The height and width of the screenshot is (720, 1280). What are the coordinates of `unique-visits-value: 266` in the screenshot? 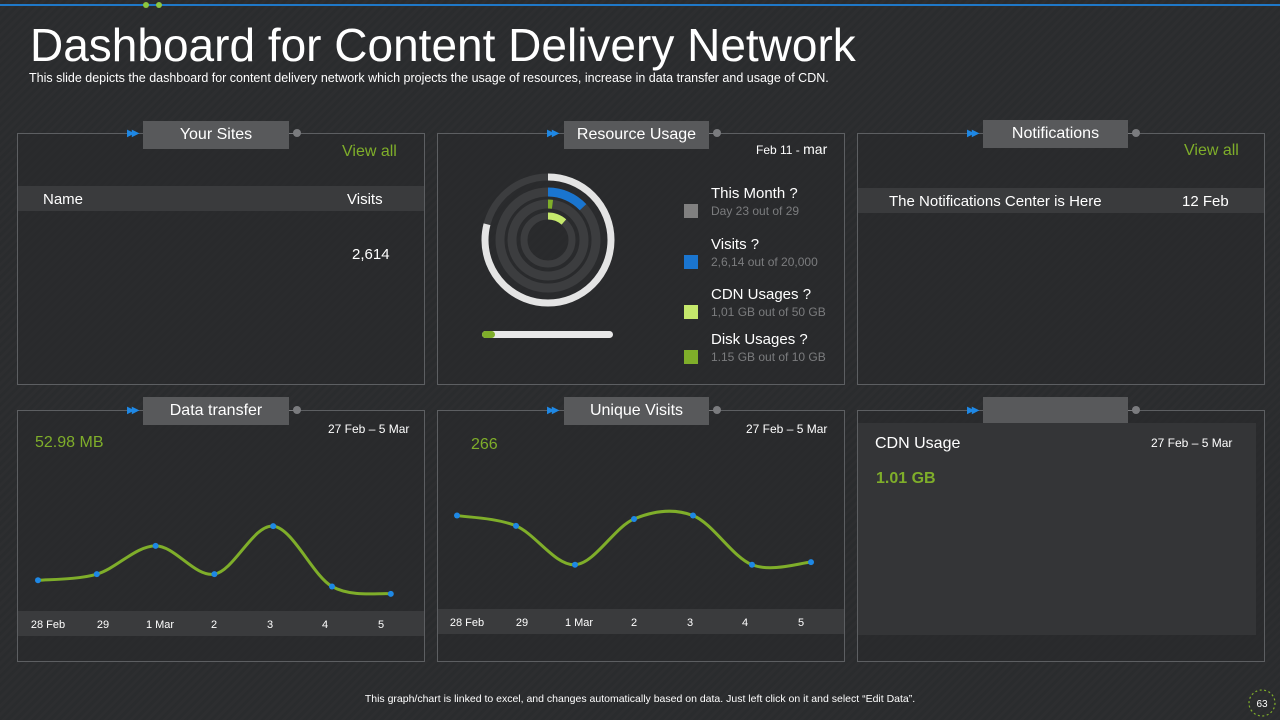 It's located at (484, 444).